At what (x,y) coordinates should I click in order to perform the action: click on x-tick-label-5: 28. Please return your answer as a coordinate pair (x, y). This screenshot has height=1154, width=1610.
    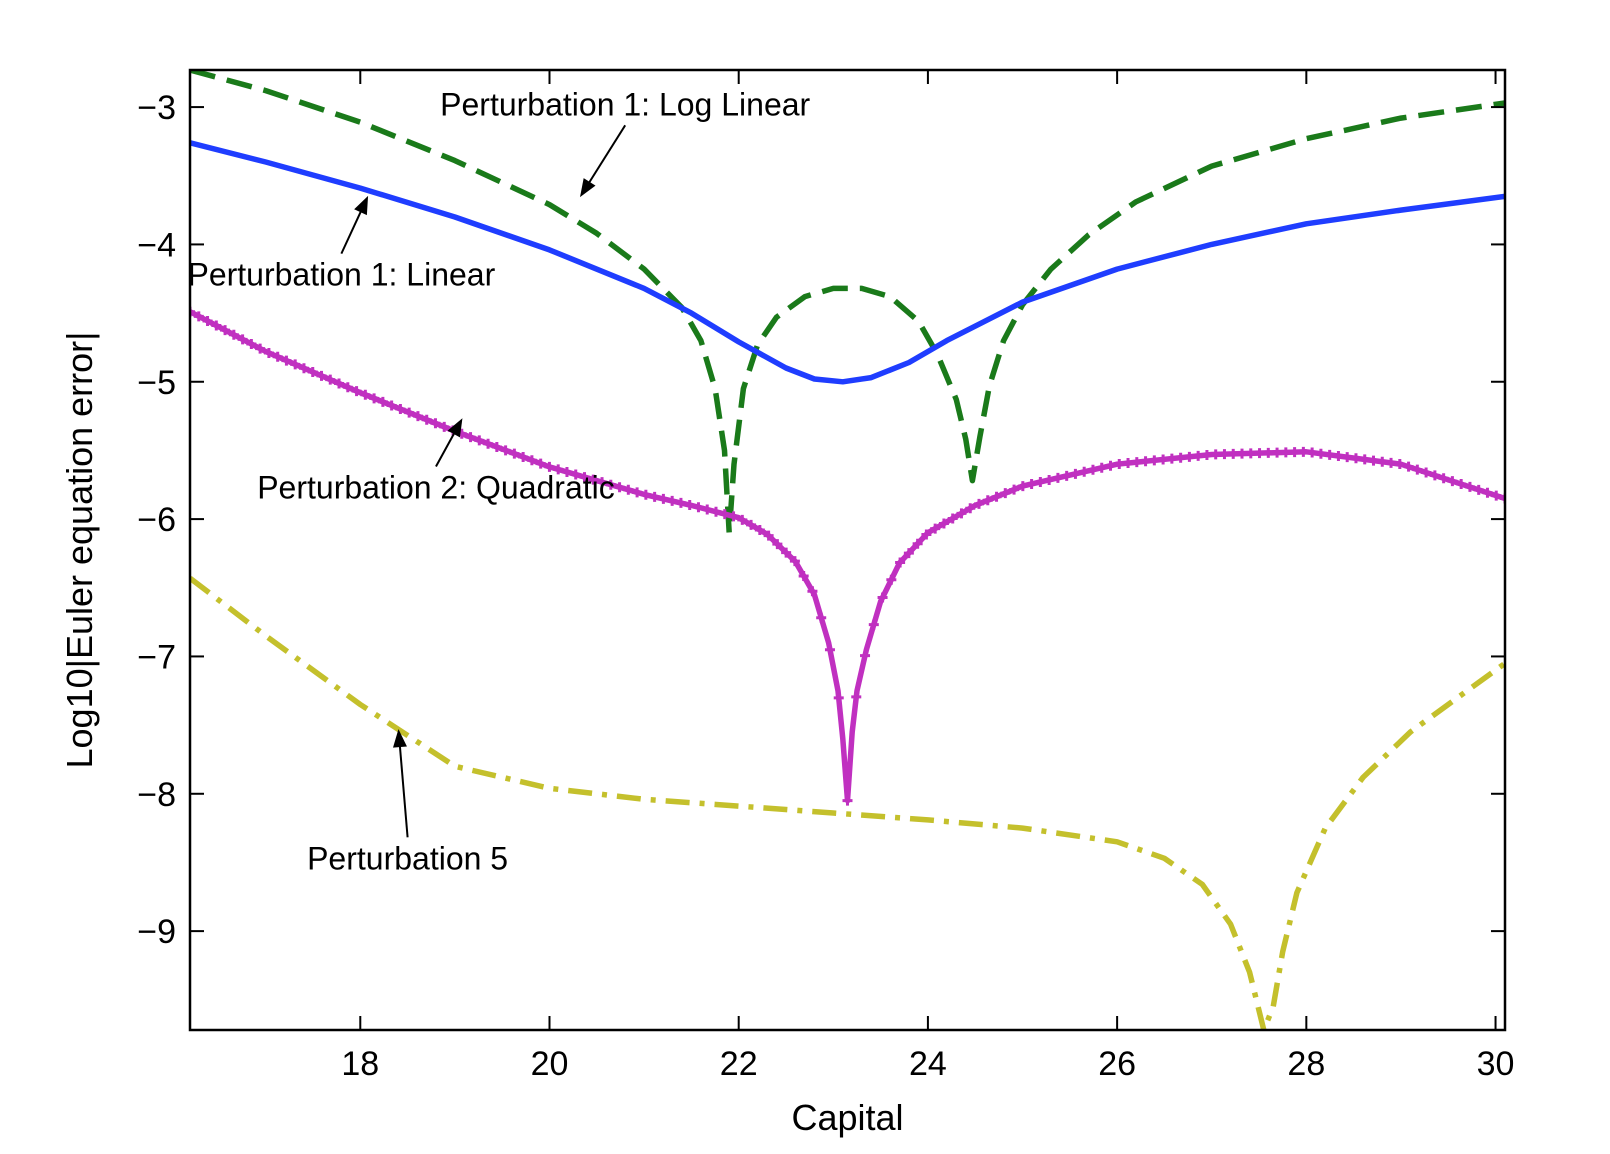
    Looking at the image, I should click on (1306, 1064).